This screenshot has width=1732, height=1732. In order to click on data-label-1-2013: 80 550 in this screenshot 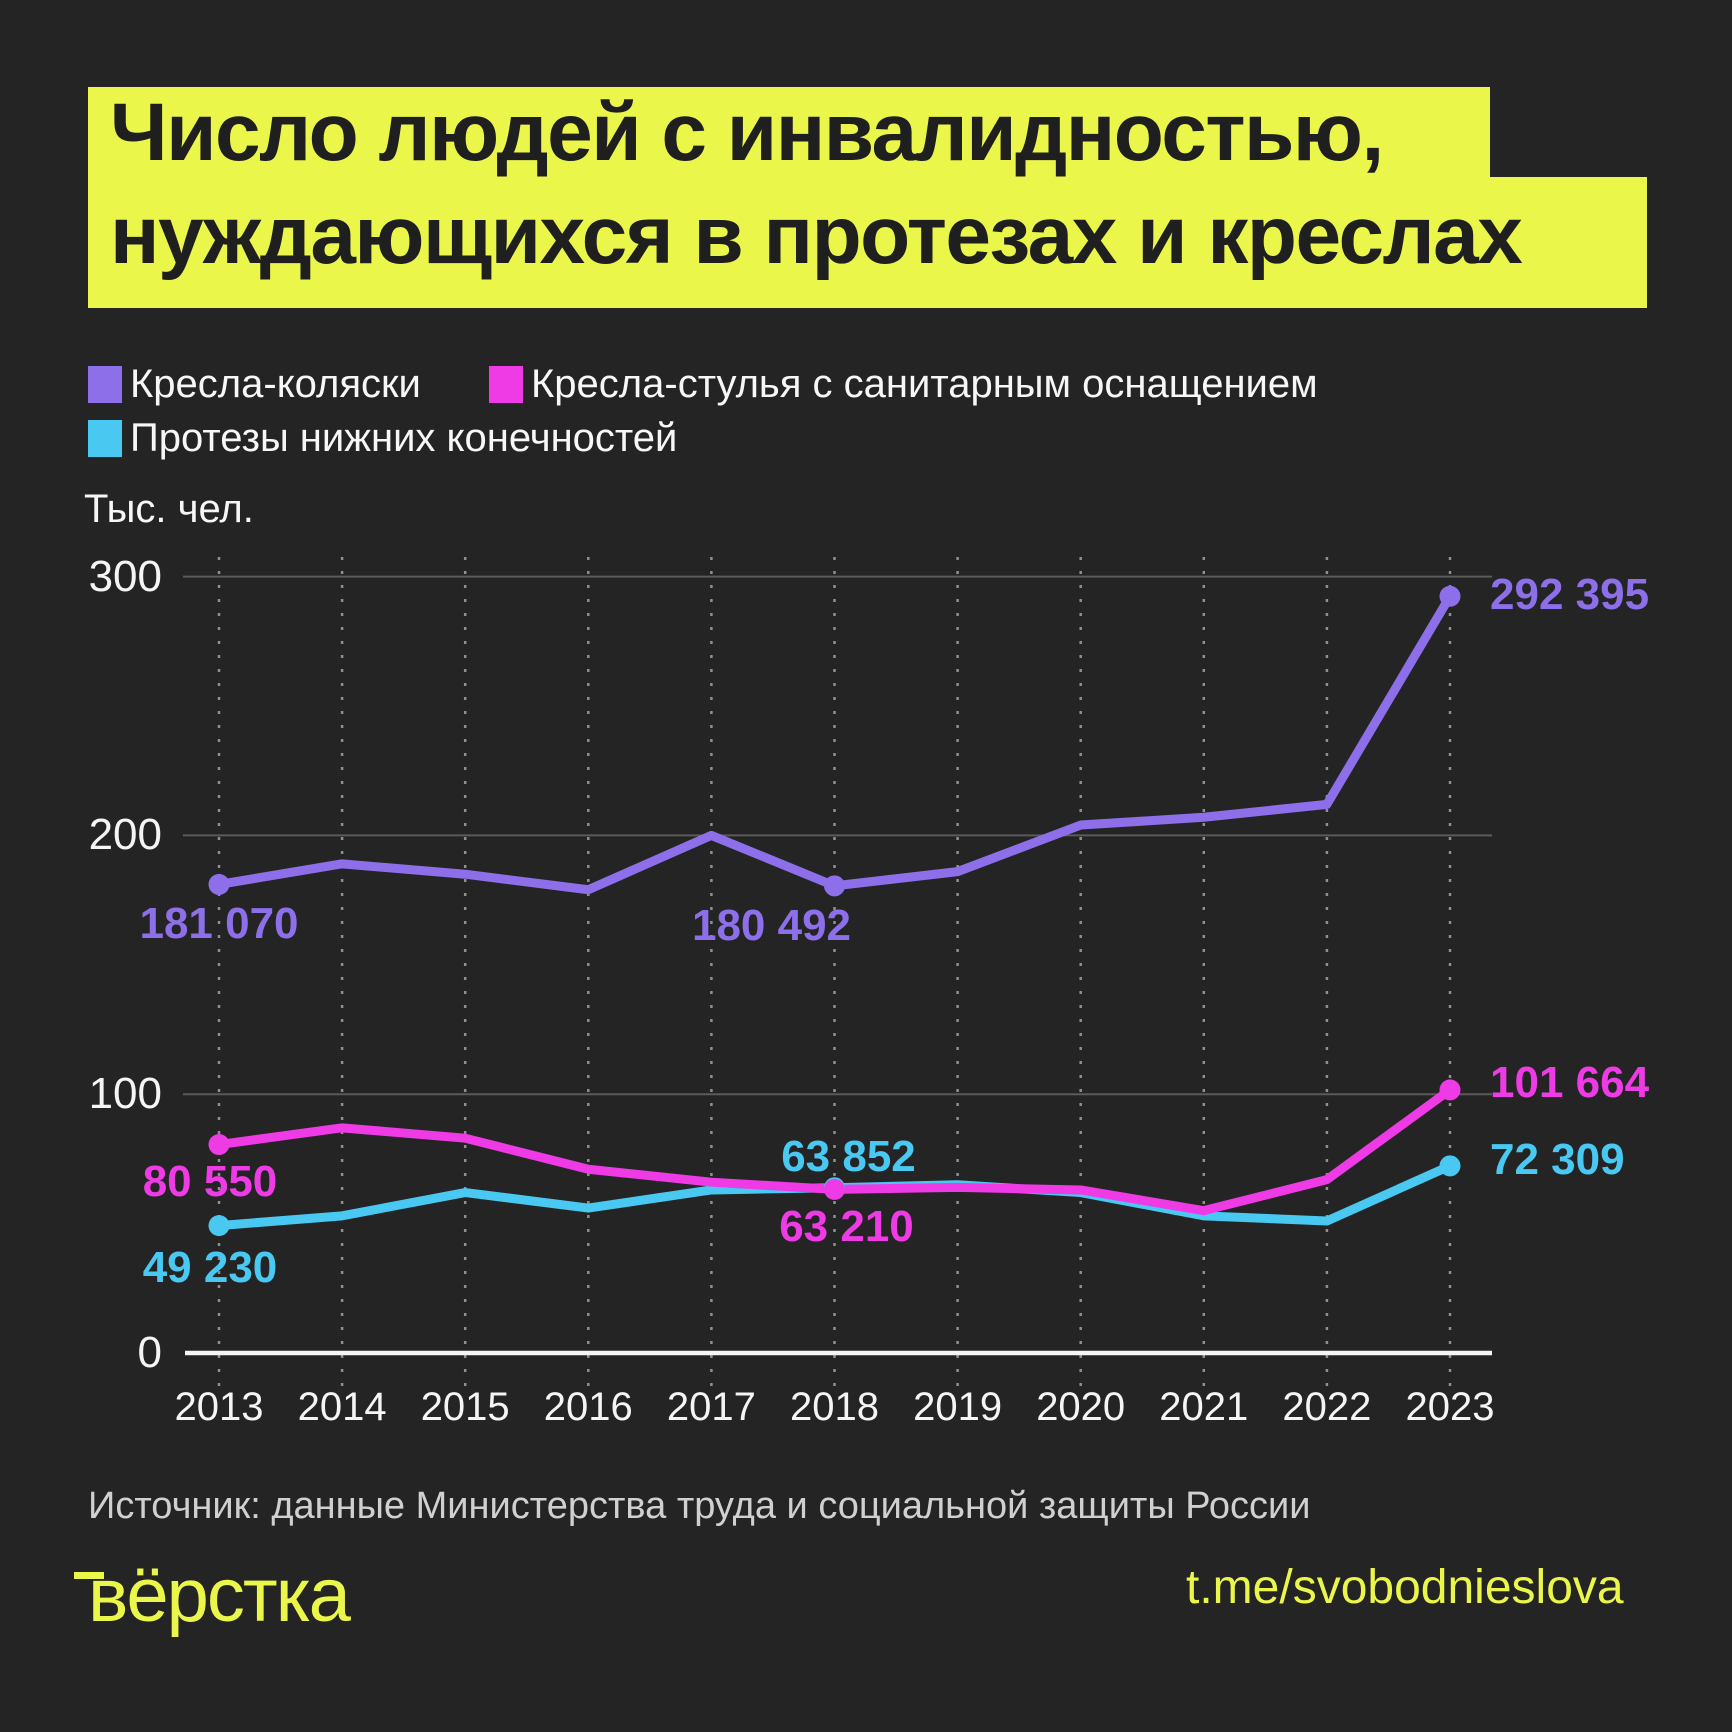, I will do `click(210, 1181)`.